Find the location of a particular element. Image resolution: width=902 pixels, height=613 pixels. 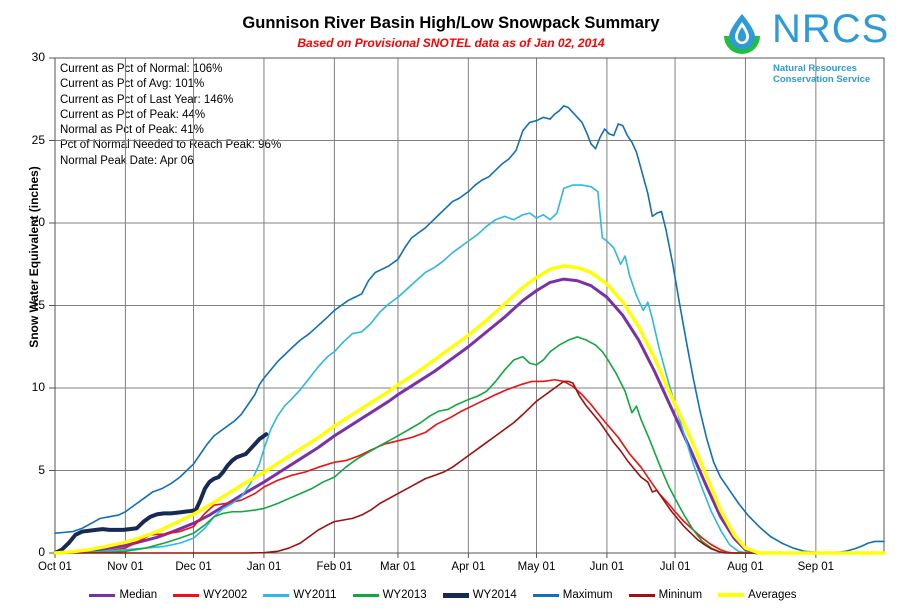

water-drop-icon is located at coordinates (742, 34).